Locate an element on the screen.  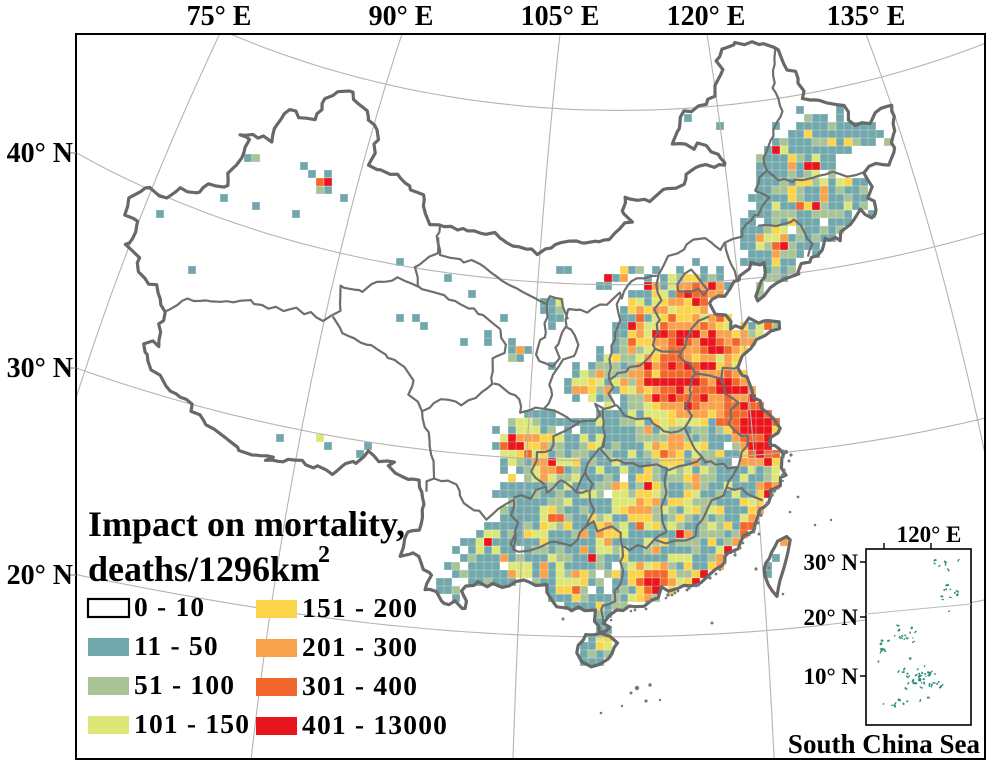
svg-text: 101 - 150 is located at coordinates (192, 723).